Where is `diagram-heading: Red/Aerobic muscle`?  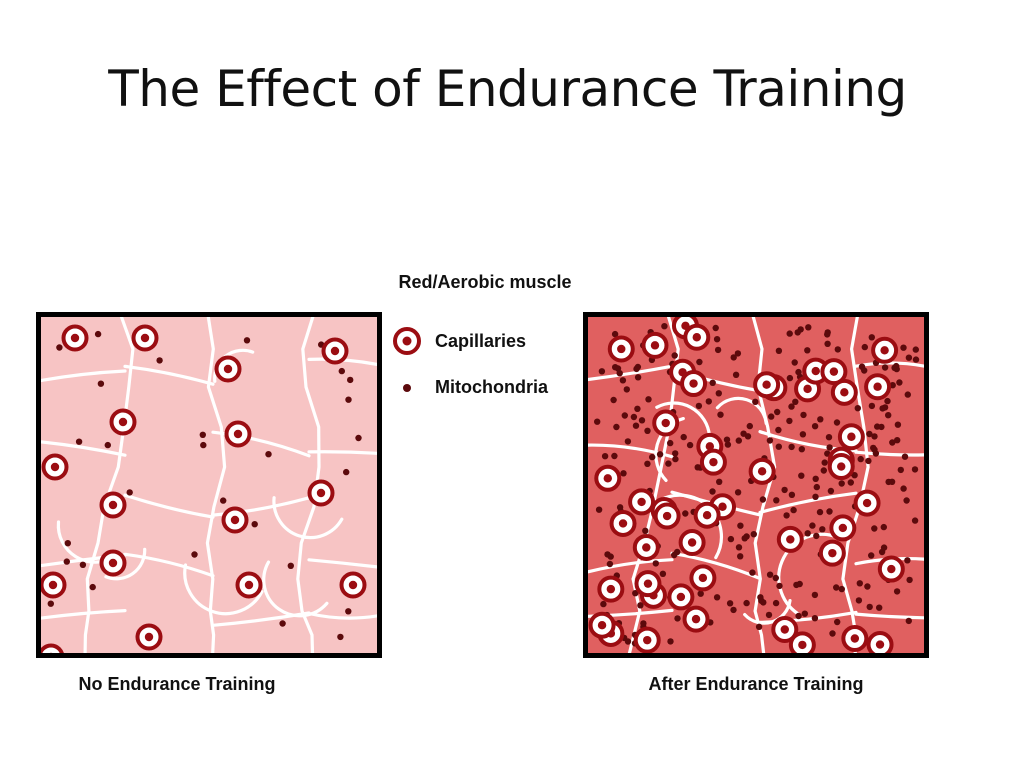
diagram-heading: Red/Aerobic muscle is located at coordinates (485, 282).